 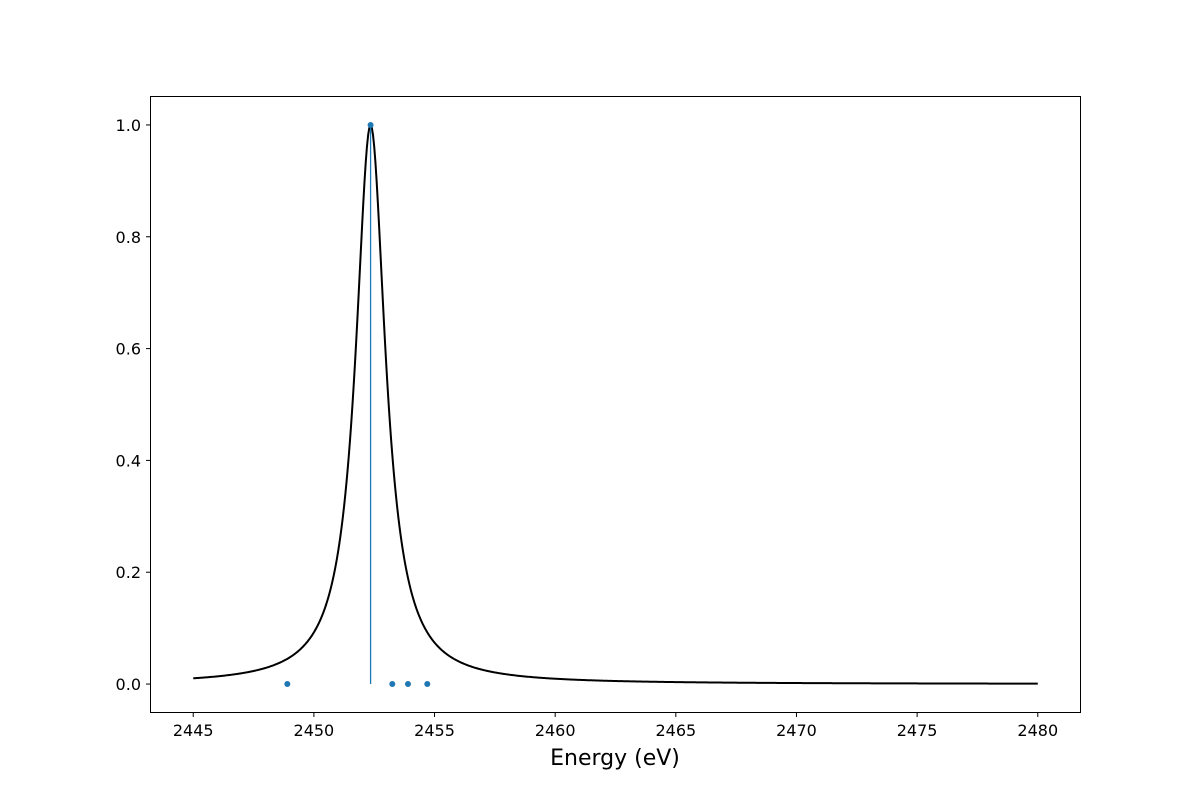 What do you see at coordinates (615, 726) in the screenshot?
I see `x-axis-ticks: 2445 2450 2455 2460 2465 2470 2475 2480` at bounding box center [615, 726].